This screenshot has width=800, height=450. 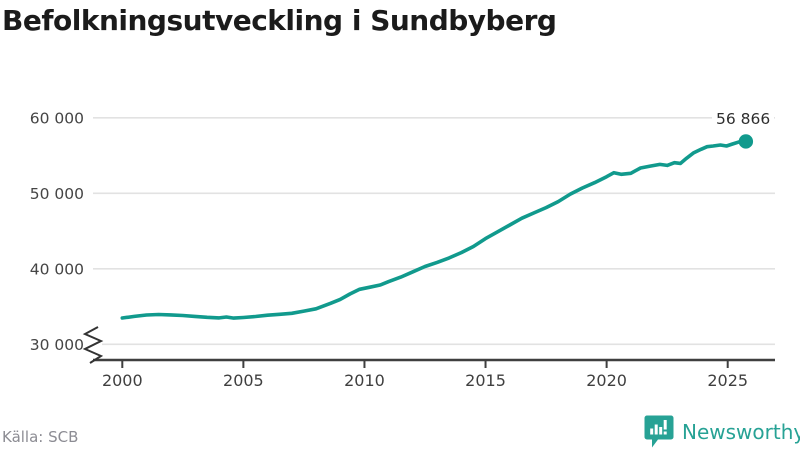 What do you see at coordinates (122, 380) in the screenshot?
I see `x-axis-tick-label: 2000` at bounding box center [122, 380].